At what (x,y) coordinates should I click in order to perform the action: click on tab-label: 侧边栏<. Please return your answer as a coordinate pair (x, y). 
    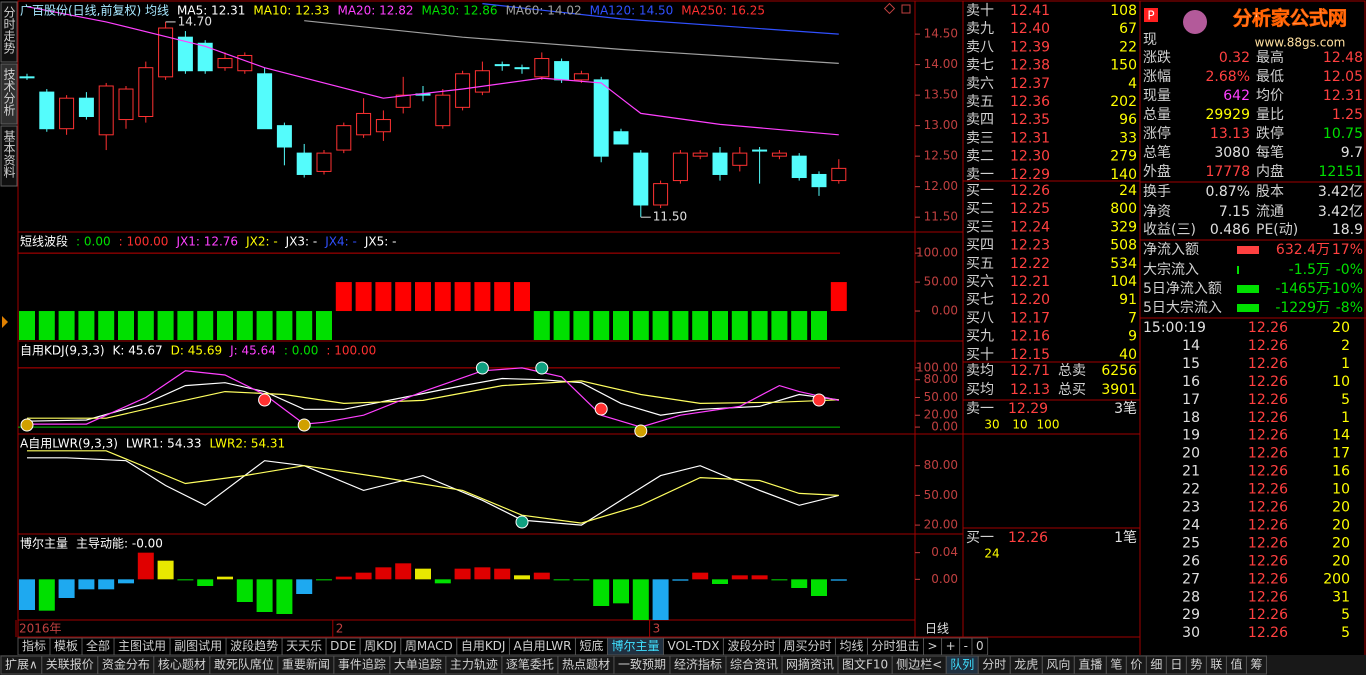
    Looking at the image, I should click on (919, 664).